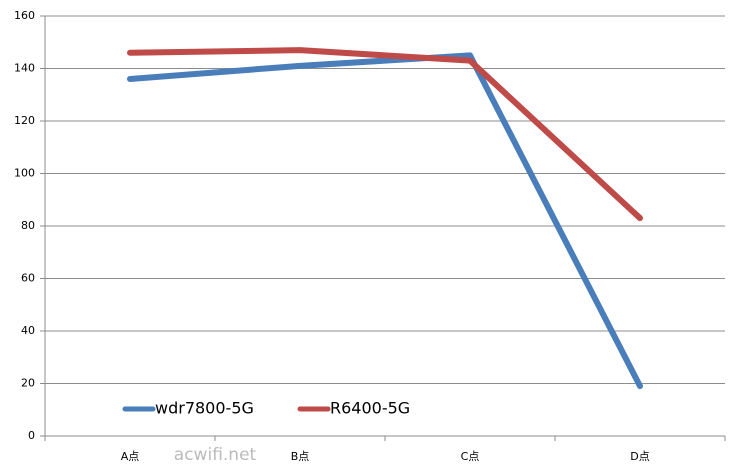 Image resolution: width=738 pixels, height=475 pixels. Describe the element at coordinates (28, 278) in the screenshot. I see `y-tick-label: 60` at that location.